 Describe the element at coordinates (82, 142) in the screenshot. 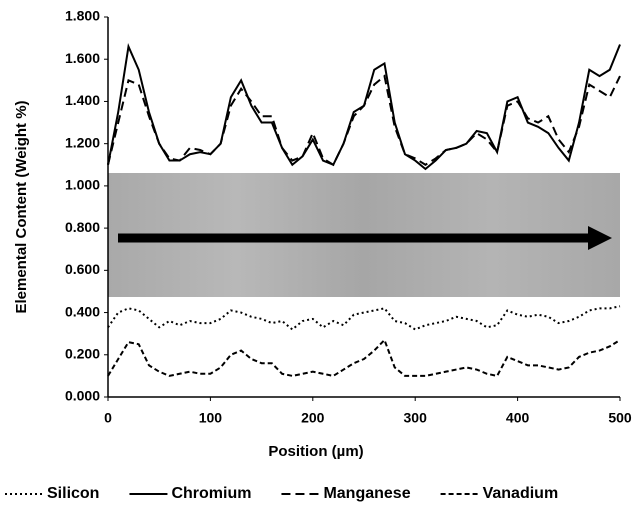

I see `y-tick-label: 1.200` at that location.